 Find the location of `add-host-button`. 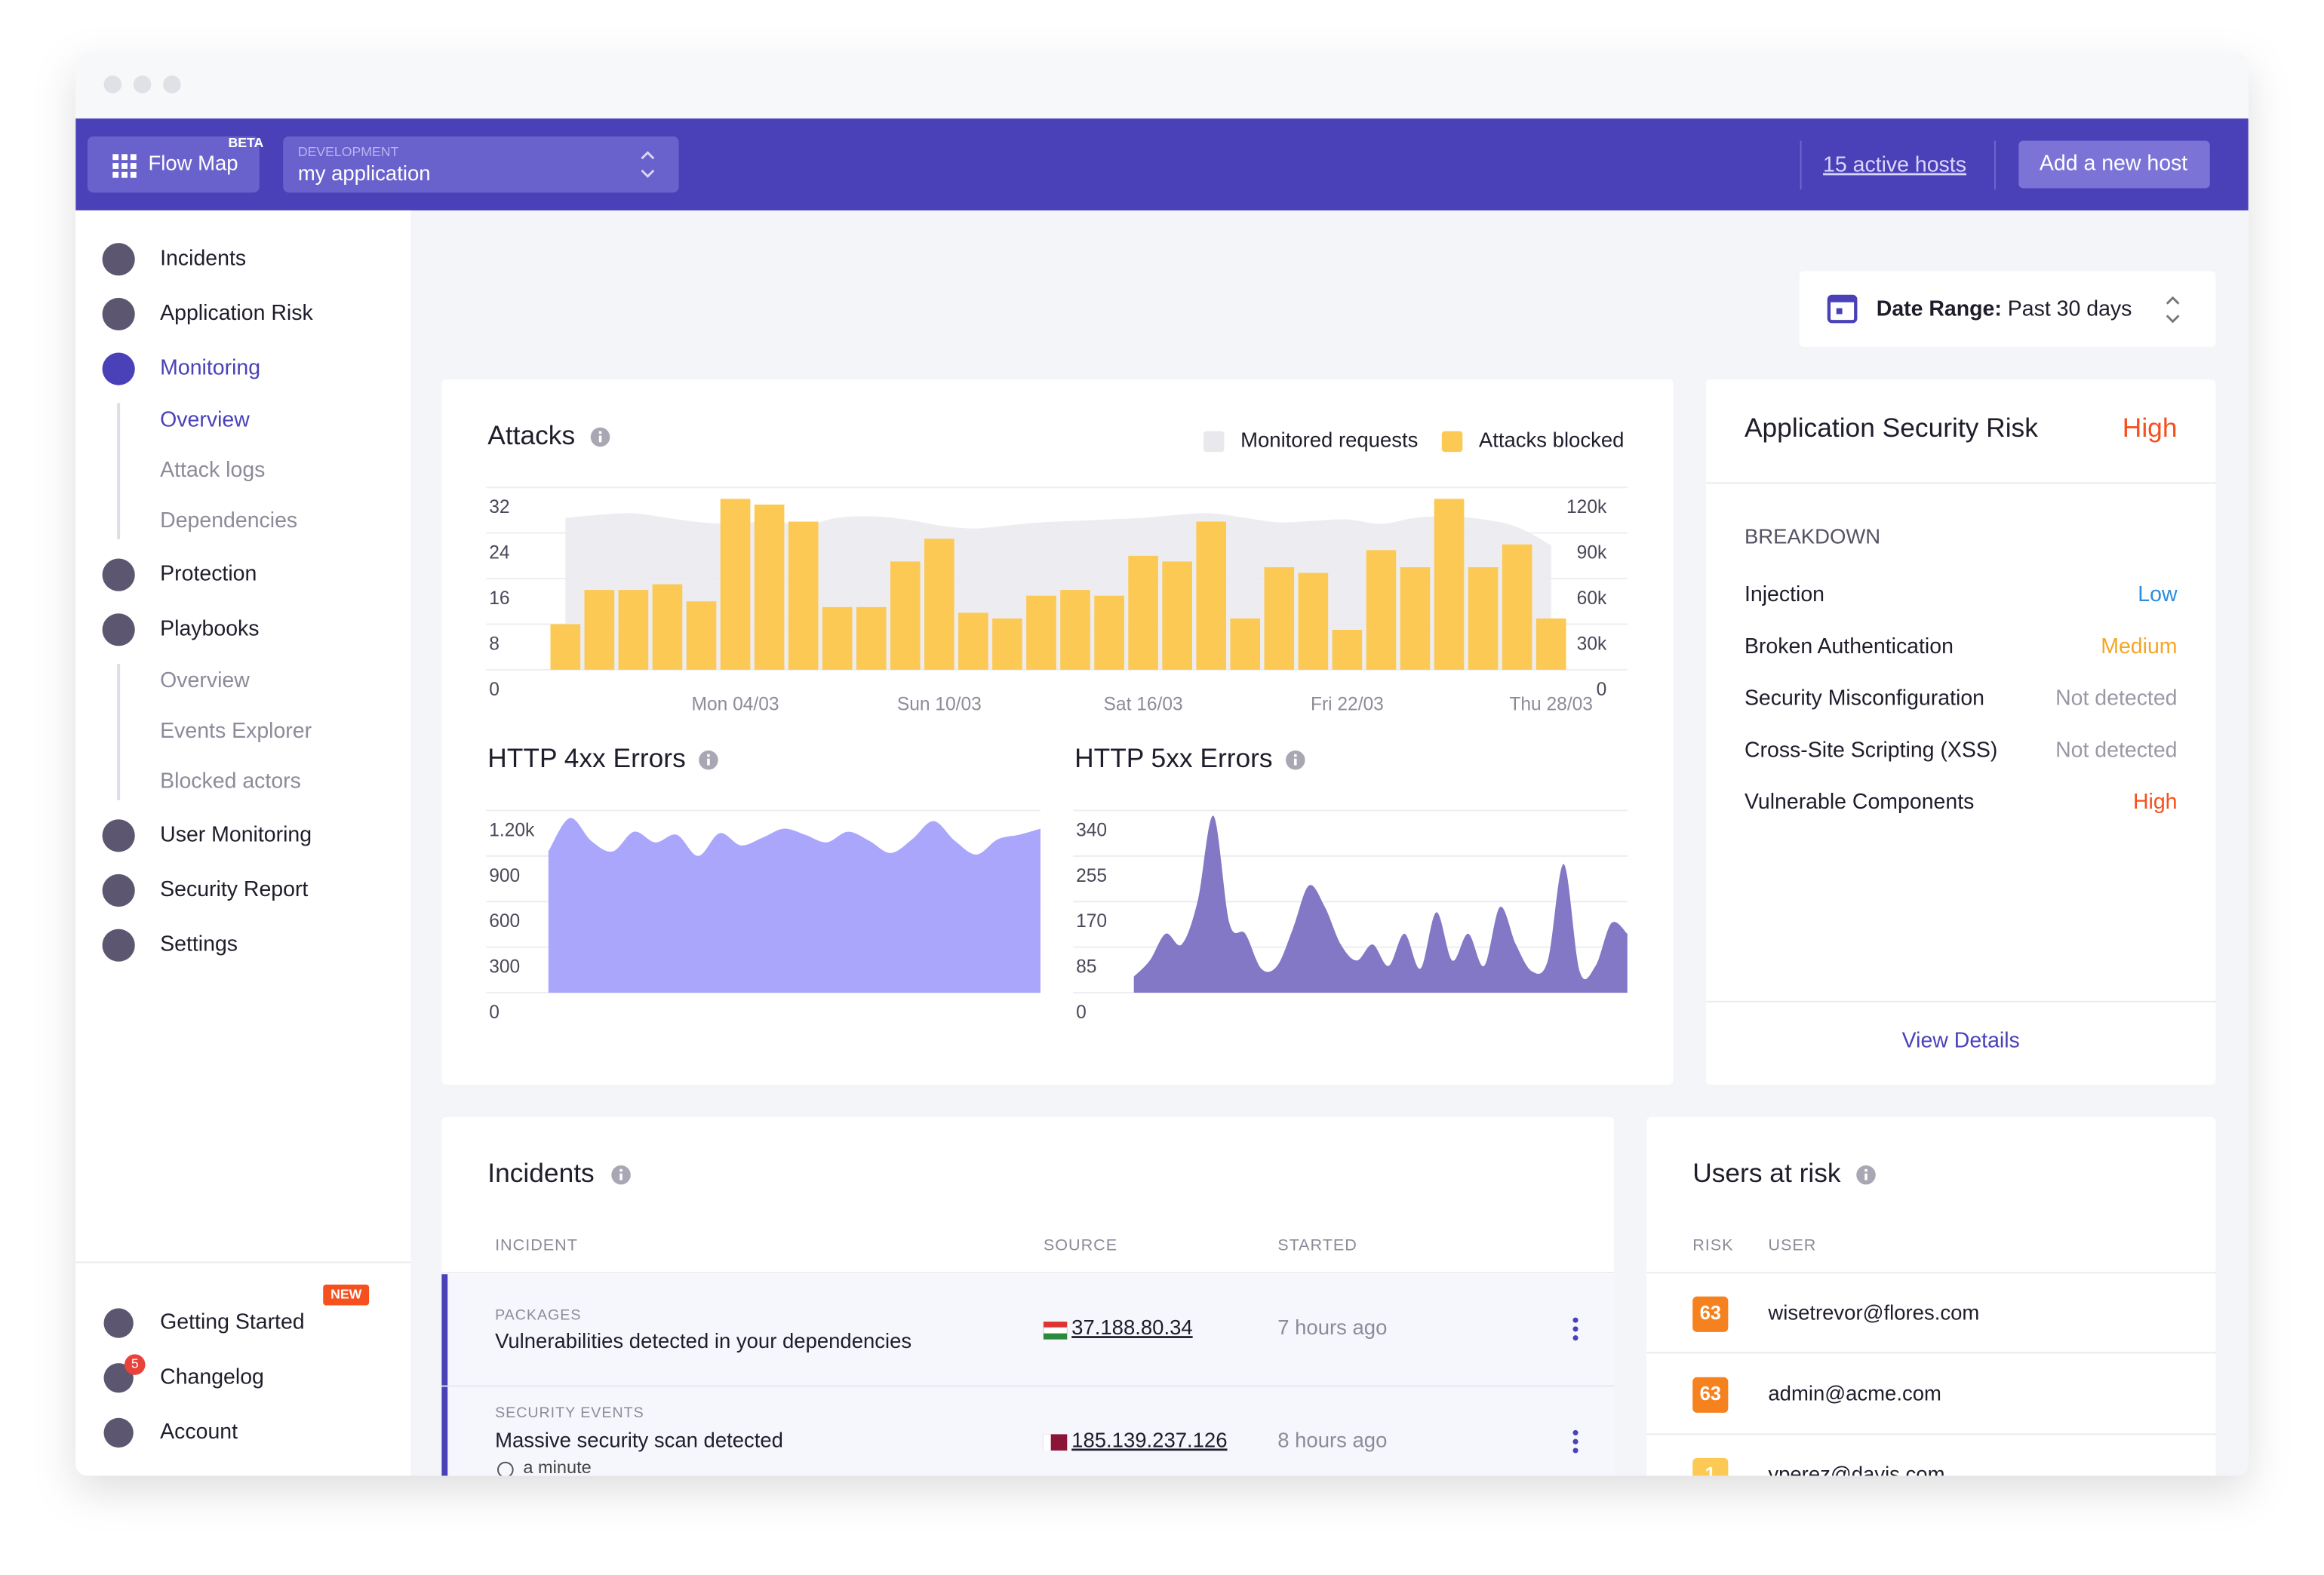

add-host-button is located at coordinates (2114, 164).